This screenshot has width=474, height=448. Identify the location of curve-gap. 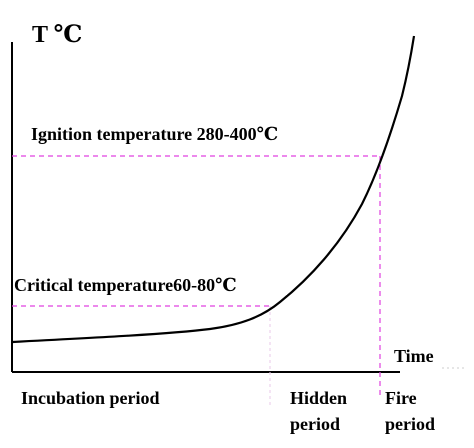
(284, 292).